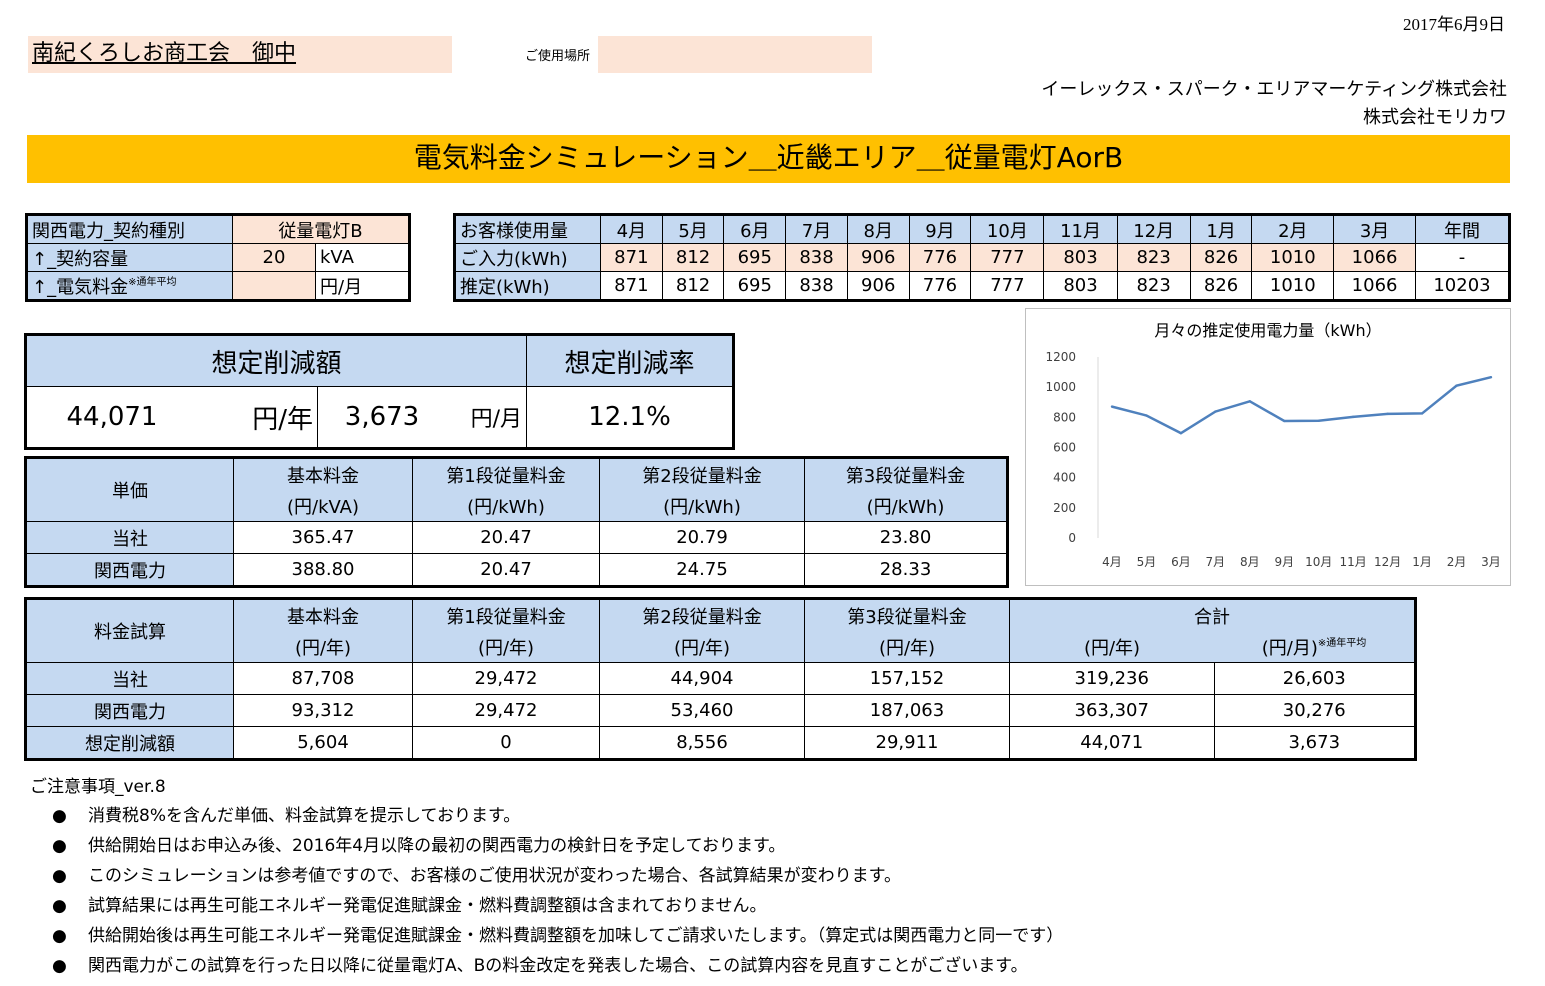 The image size is (1545, 986). Describe the element at coordinates (816, 257) in the screenshot. I see `usage-input-cell: 838` at that location.